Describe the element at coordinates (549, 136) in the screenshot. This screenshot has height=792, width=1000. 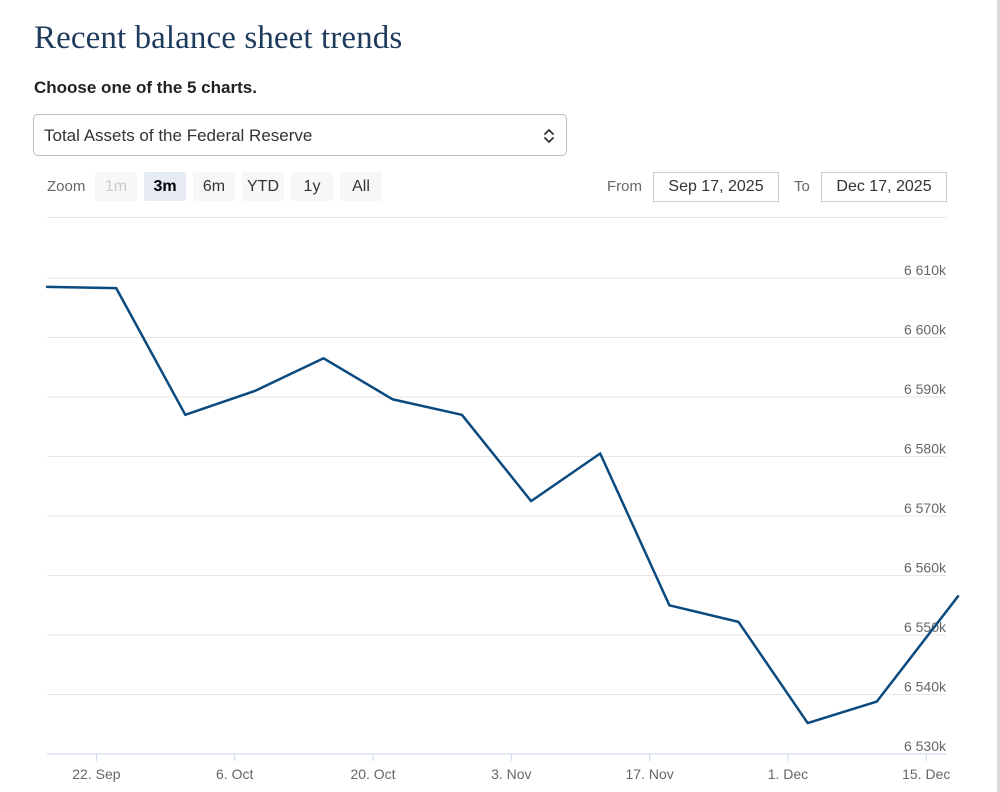
I see `up-down-chevron-icon` at that location.